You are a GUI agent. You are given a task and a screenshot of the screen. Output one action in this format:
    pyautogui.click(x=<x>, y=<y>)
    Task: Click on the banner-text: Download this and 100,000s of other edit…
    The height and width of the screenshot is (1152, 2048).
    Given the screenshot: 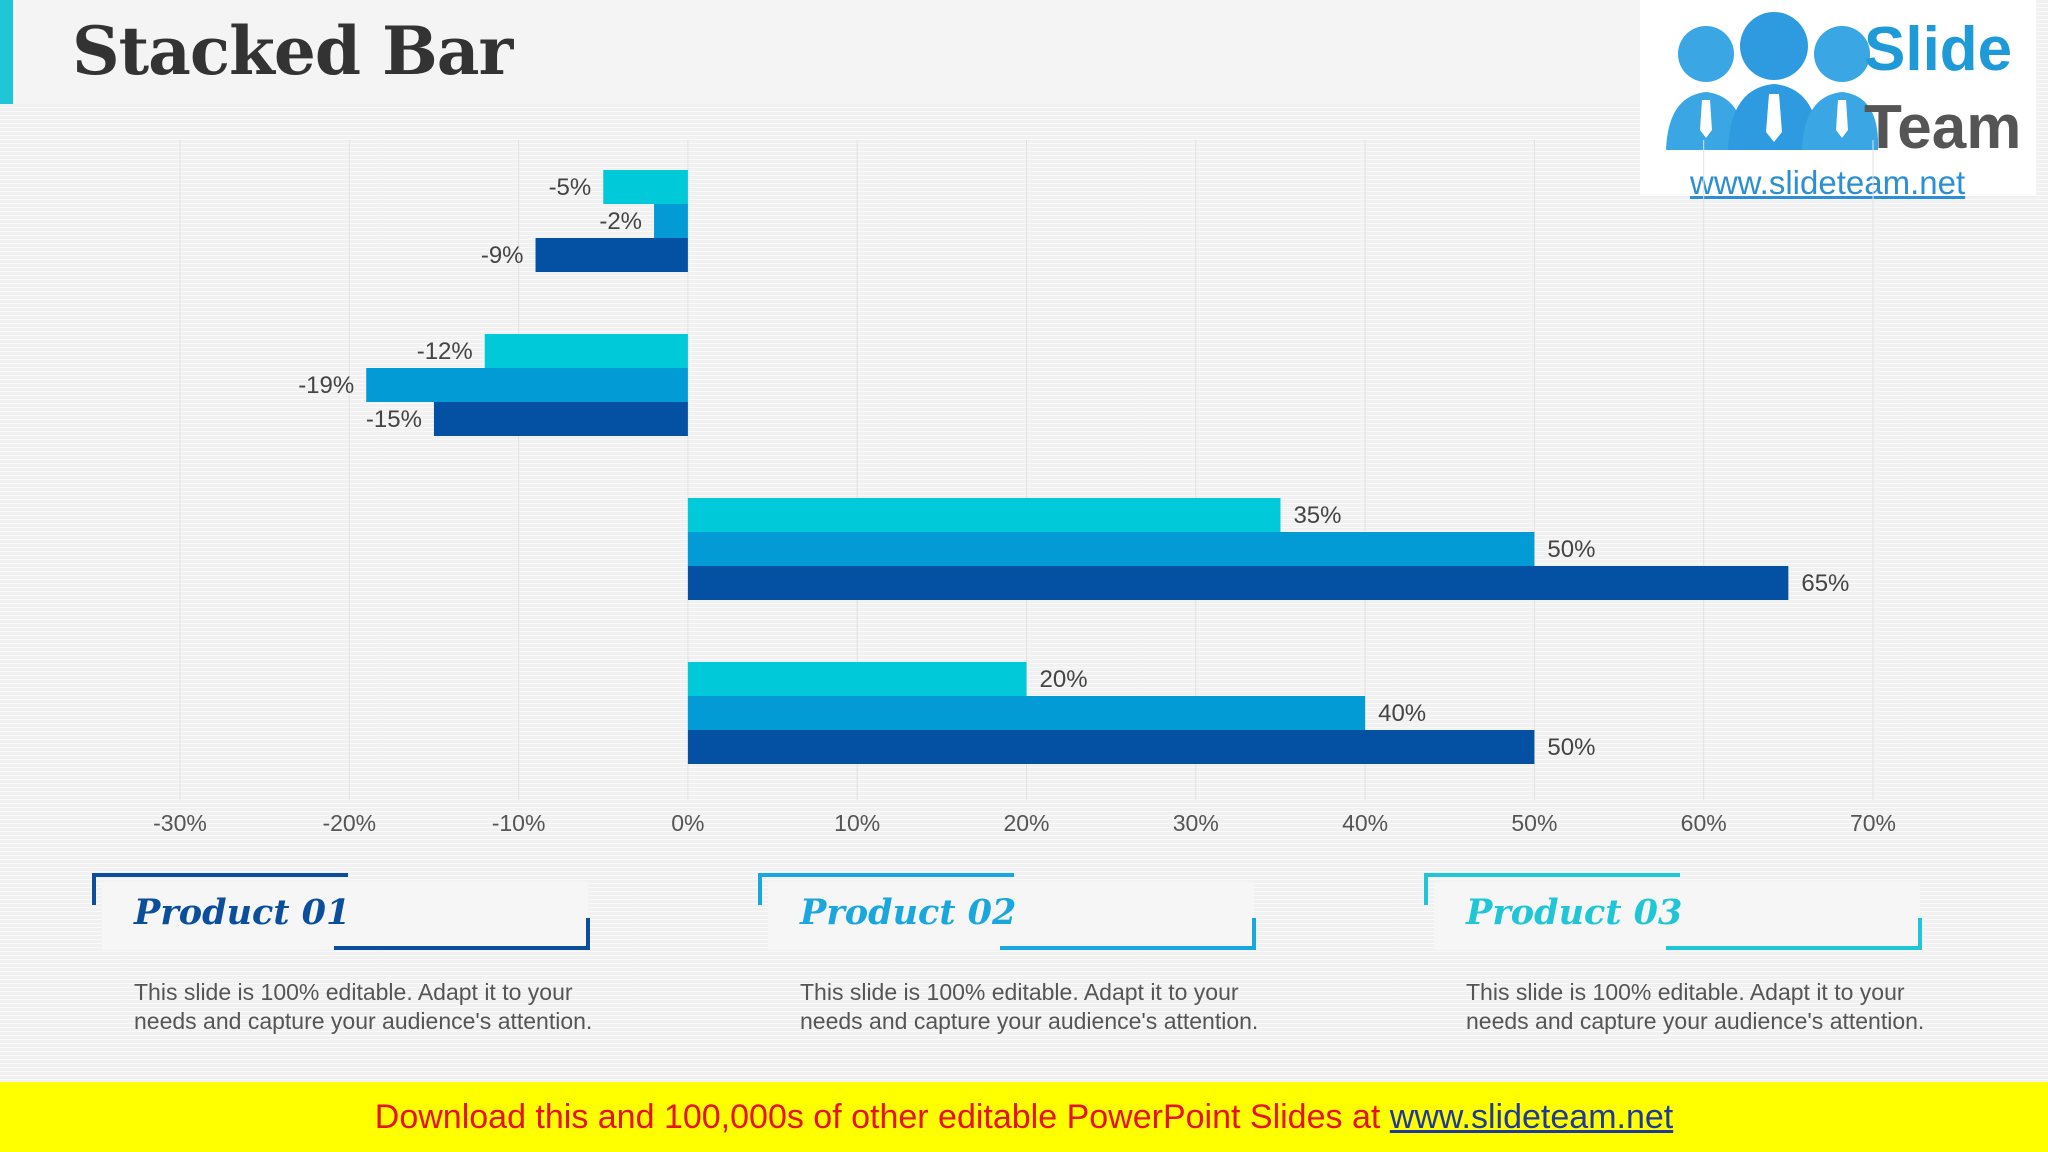 What is the action you would take?
    pyautogui.click(x=882, y=1117)
    